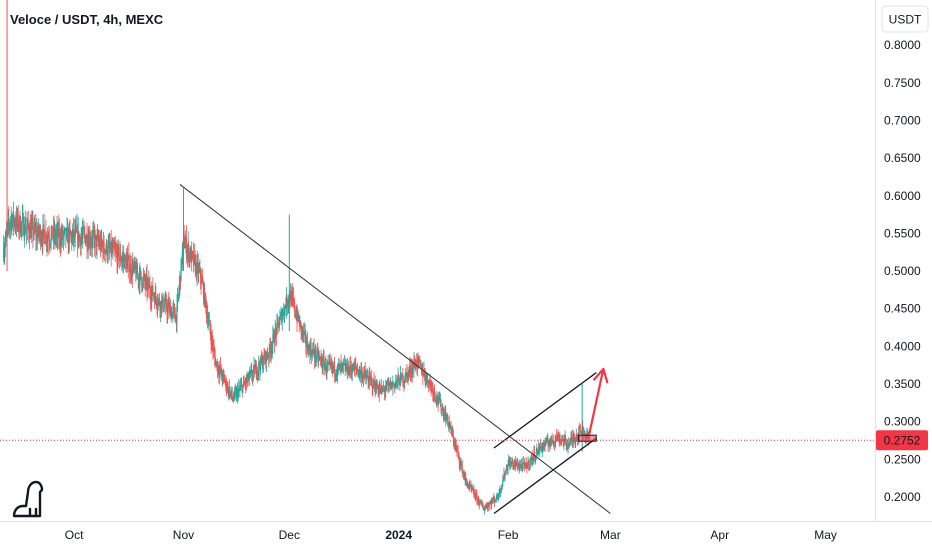 The width and height of the screenshot is (932, 555). Describe the element at coordinates (451, 535) in the screenshot. I see `time-axis: Oct Nov Dec 2024 Feb Mar Apr May` at that location.